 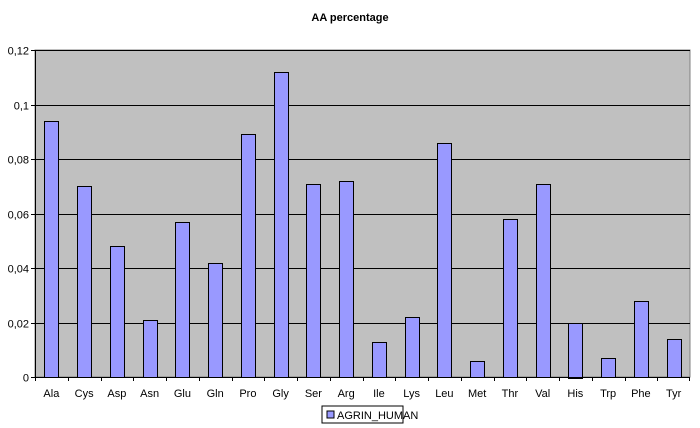 What do you see at coordinates (18, 325) in the screenshot?
I see `y-tick-label: 0,02` at bounding box center [18, 325].